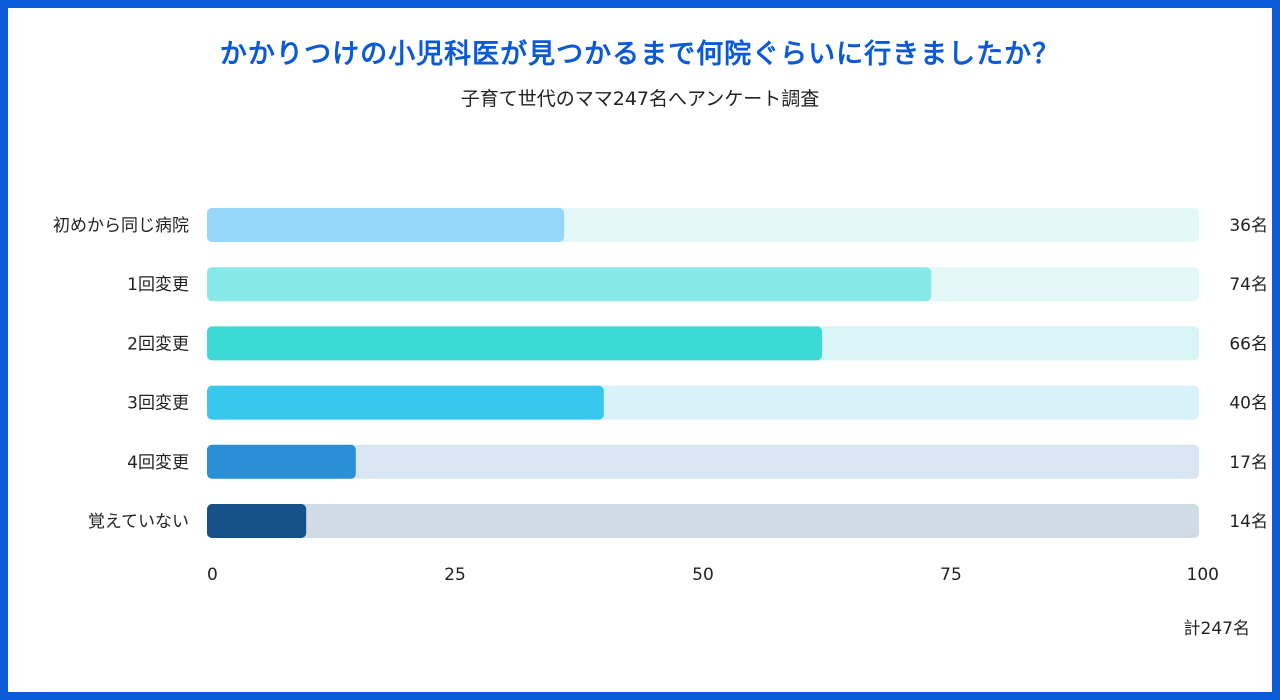  I want to click on value-label: 17名, so click(1248, 463).